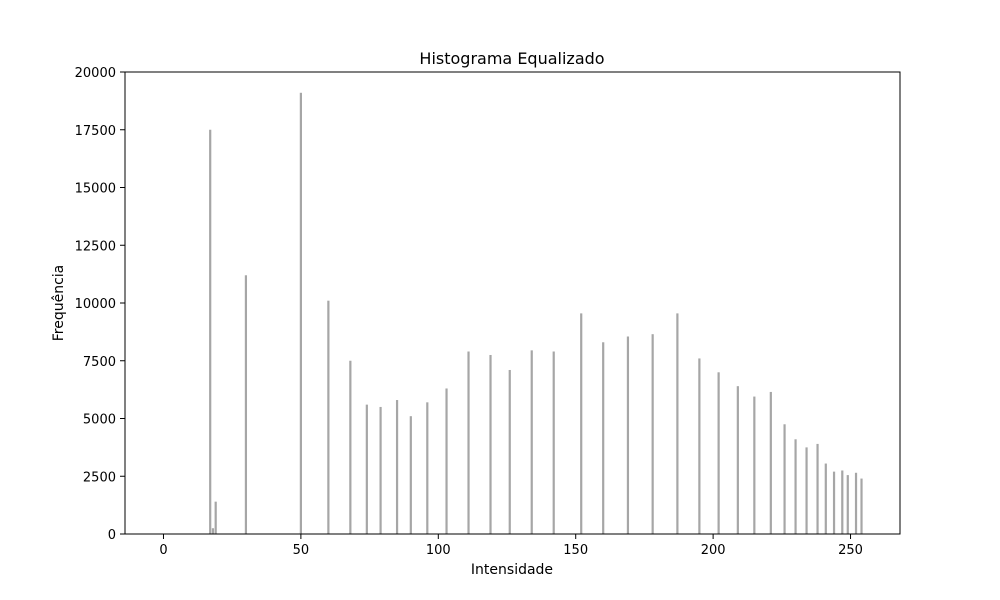 The image size is (1000, 600). What do you see at coordinates (99, 362) in the screenshot?
I see `y-tick-label: 7500` at bounding box center [99, 362].